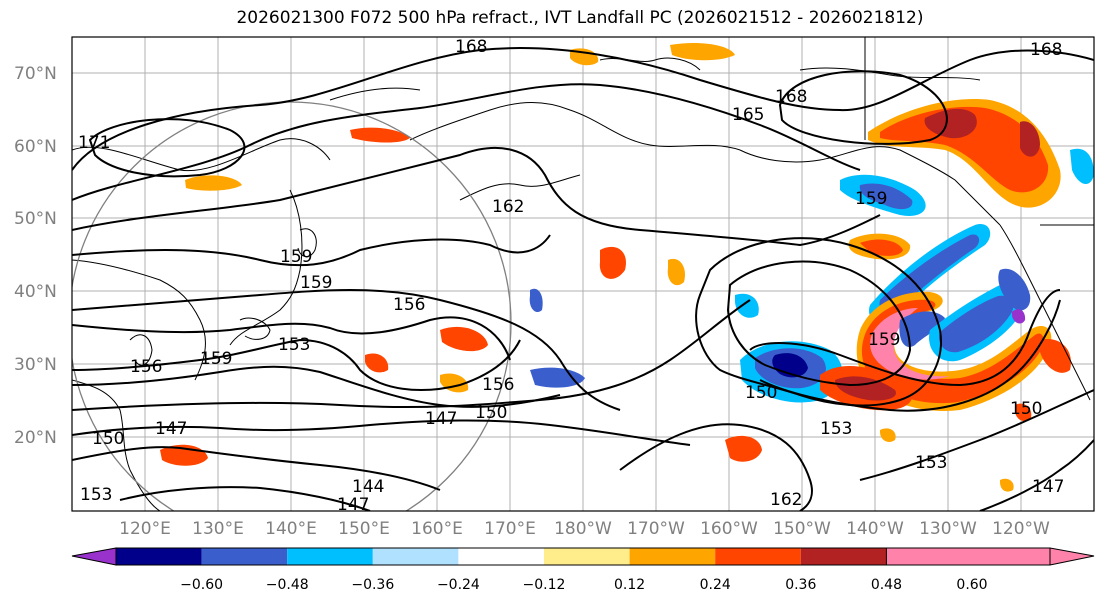 Image resolution: width=1105 pixels, height=604 pixels. Describe the element at coordinates (437, 529) in the screenshot. I see `lon-label: 160°E` at that location.